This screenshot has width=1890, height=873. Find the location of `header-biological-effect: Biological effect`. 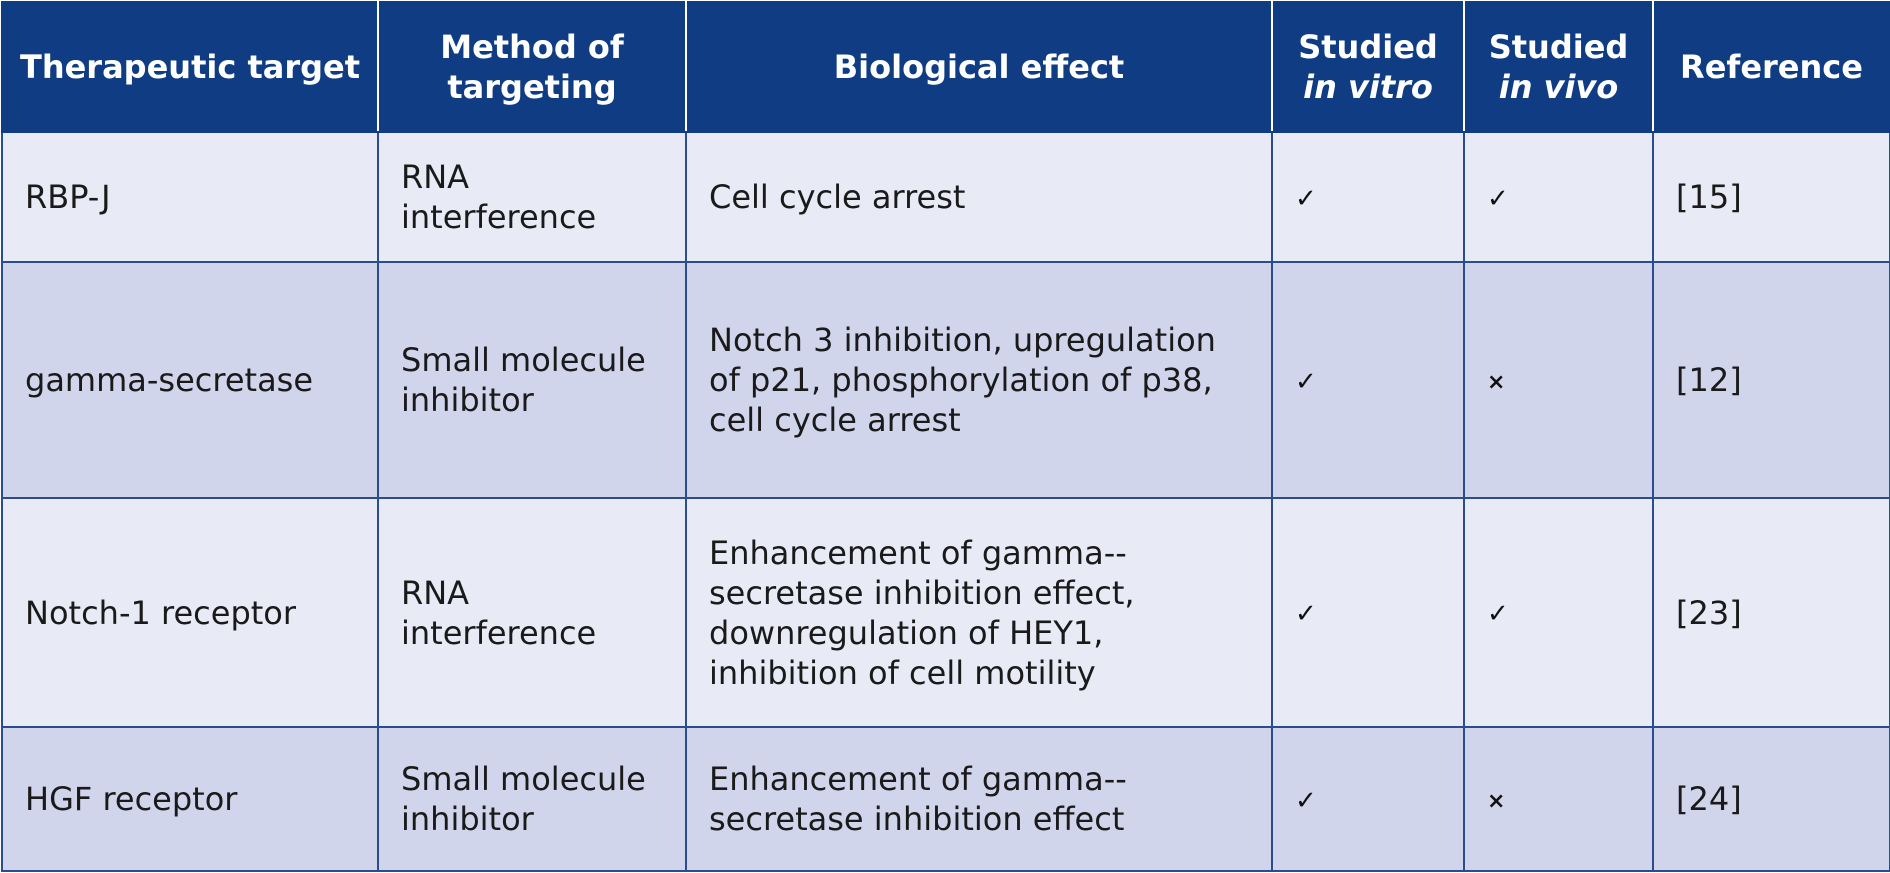

header-biological-effect: Biological effect is located at coordinates (979, 67).